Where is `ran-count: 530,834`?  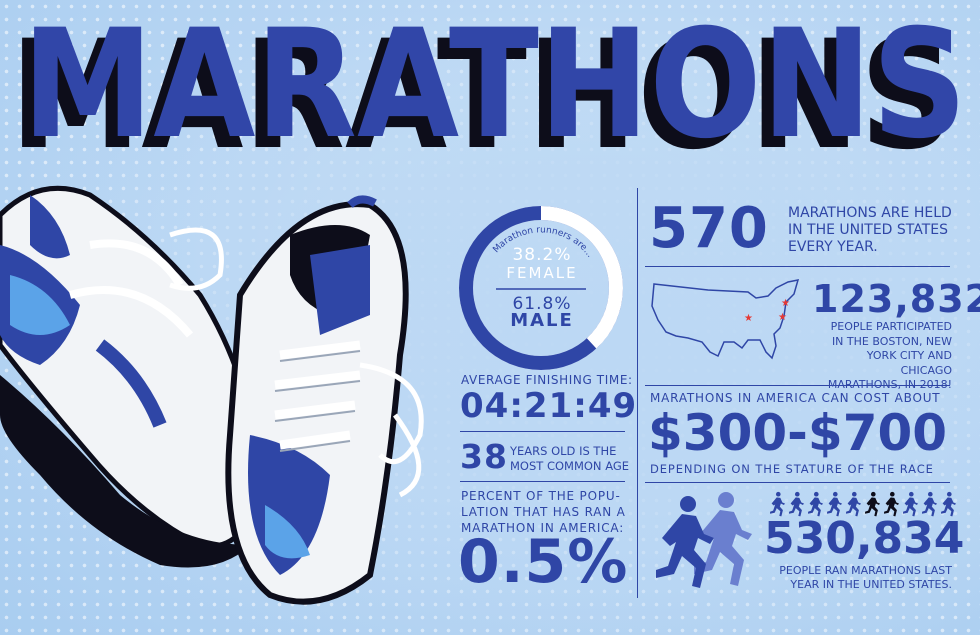 ran-count: 530,834 is located at coordinates (864, 538).